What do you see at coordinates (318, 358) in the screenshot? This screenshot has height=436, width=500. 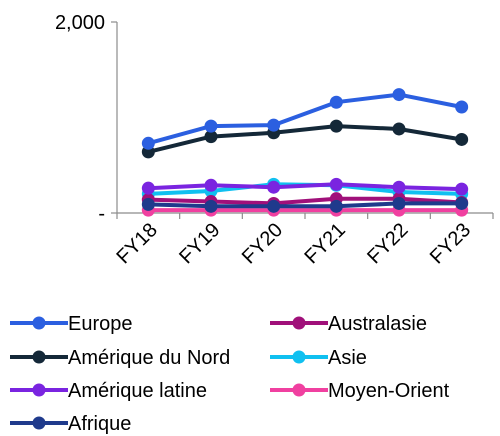 I see `legend-item: Asie` at bounding box center [318, 358].